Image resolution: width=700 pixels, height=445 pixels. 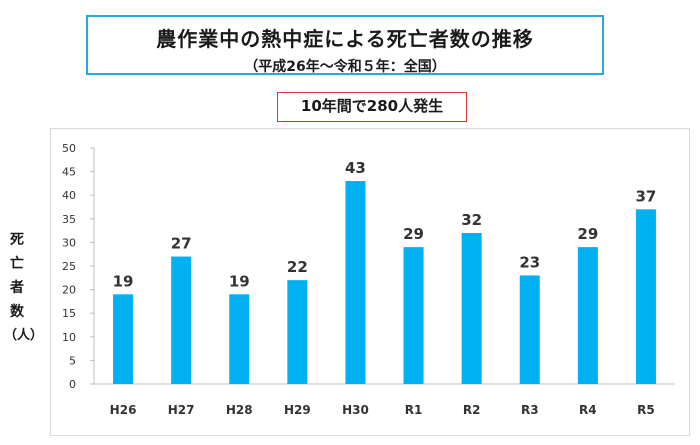 What do you see at coordinates (181, 244) in the screenshot?
I see `data-label: 27` at bounding box center [181, 244].